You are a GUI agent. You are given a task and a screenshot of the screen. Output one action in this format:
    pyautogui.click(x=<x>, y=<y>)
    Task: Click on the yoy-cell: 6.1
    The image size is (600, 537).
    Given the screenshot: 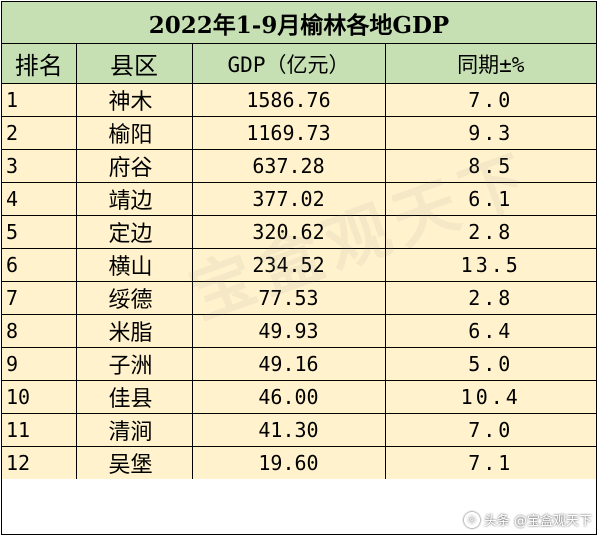 What is the action you would take?
    pyautogui.click(x=490, y=199)
    